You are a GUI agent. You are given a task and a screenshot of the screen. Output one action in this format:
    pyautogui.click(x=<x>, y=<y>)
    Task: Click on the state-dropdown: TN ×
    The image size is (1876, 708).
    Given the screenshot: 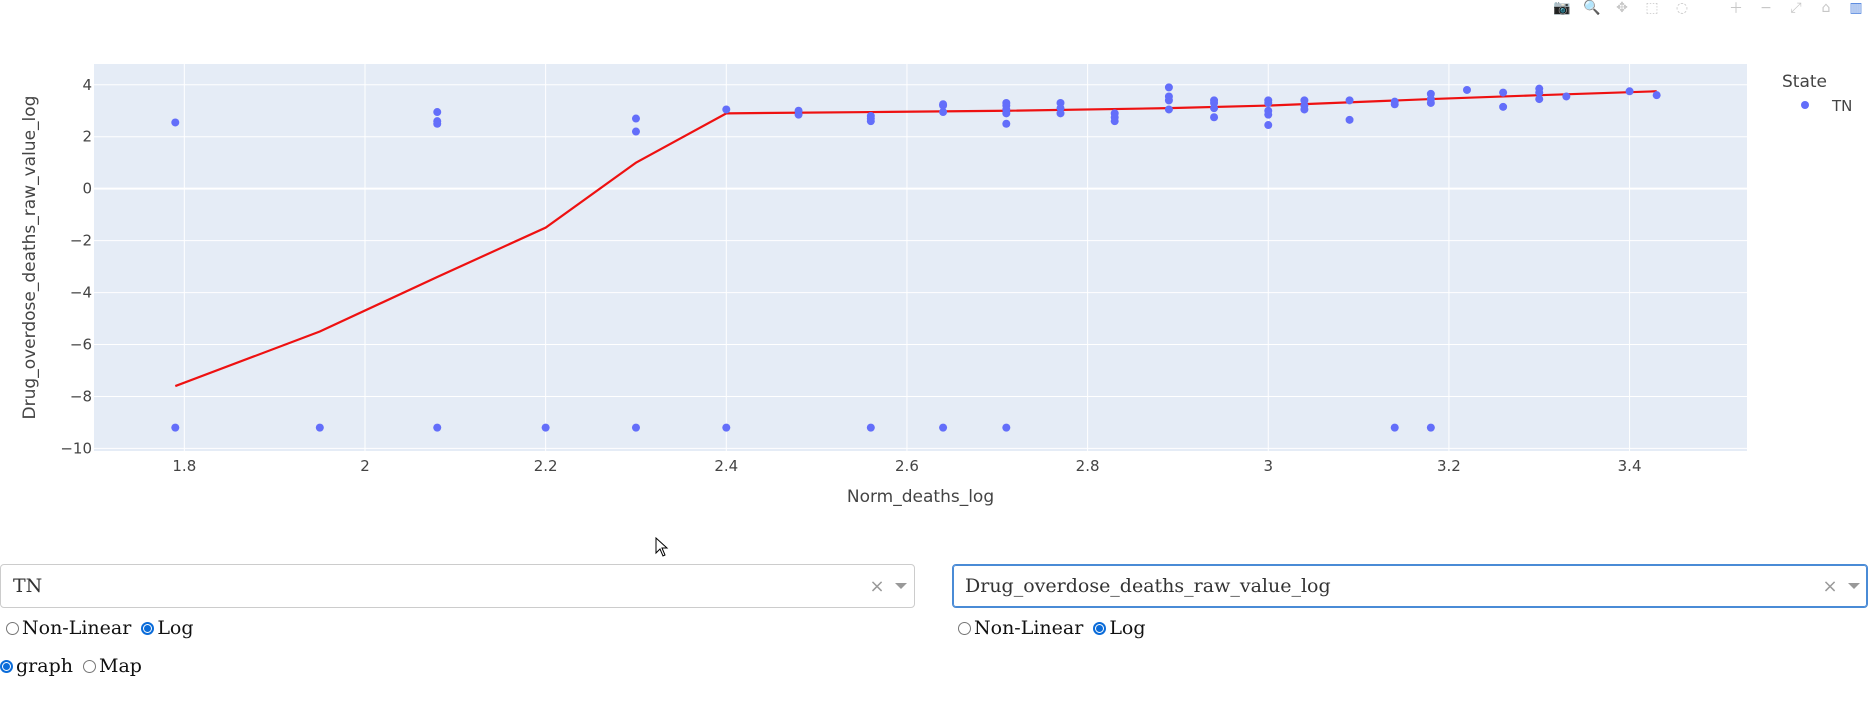 What is the action you would take?
    pyautogui.click(x=457, y=586)
    